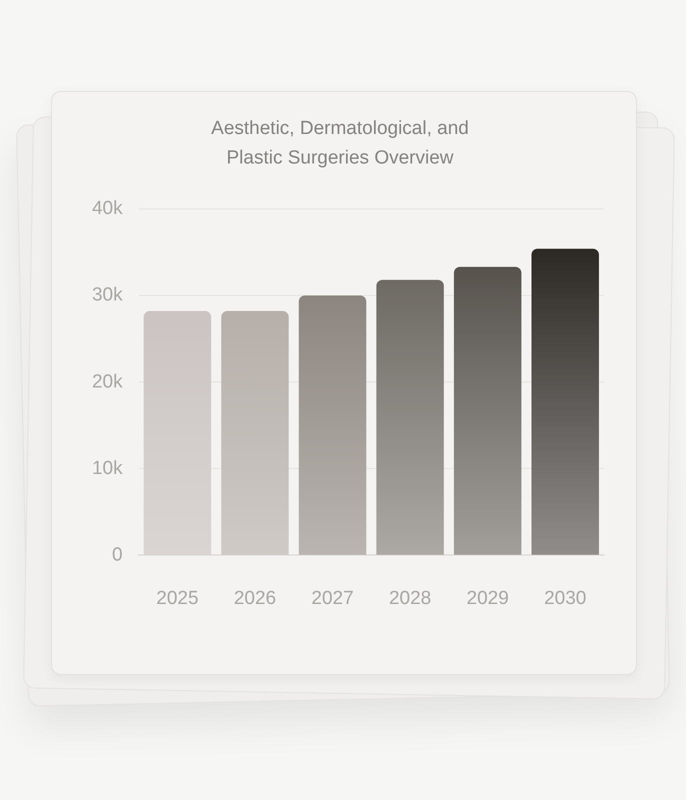  I want to click on x-tick-label: 2030, so click(565, 598).